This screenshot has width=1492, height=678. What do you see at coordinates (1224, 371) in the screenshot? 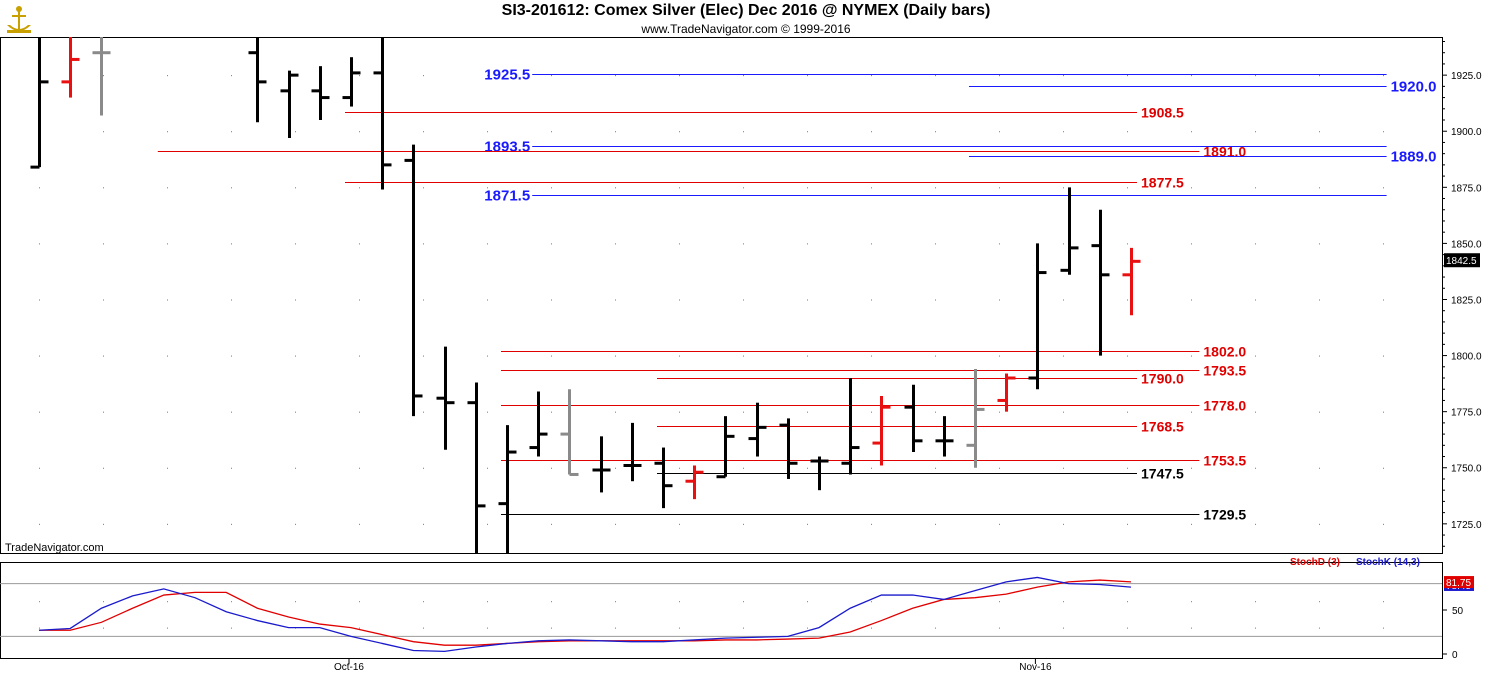
I see `level-label-1793.5: 1793.5` at bounding box center [1224, 371].